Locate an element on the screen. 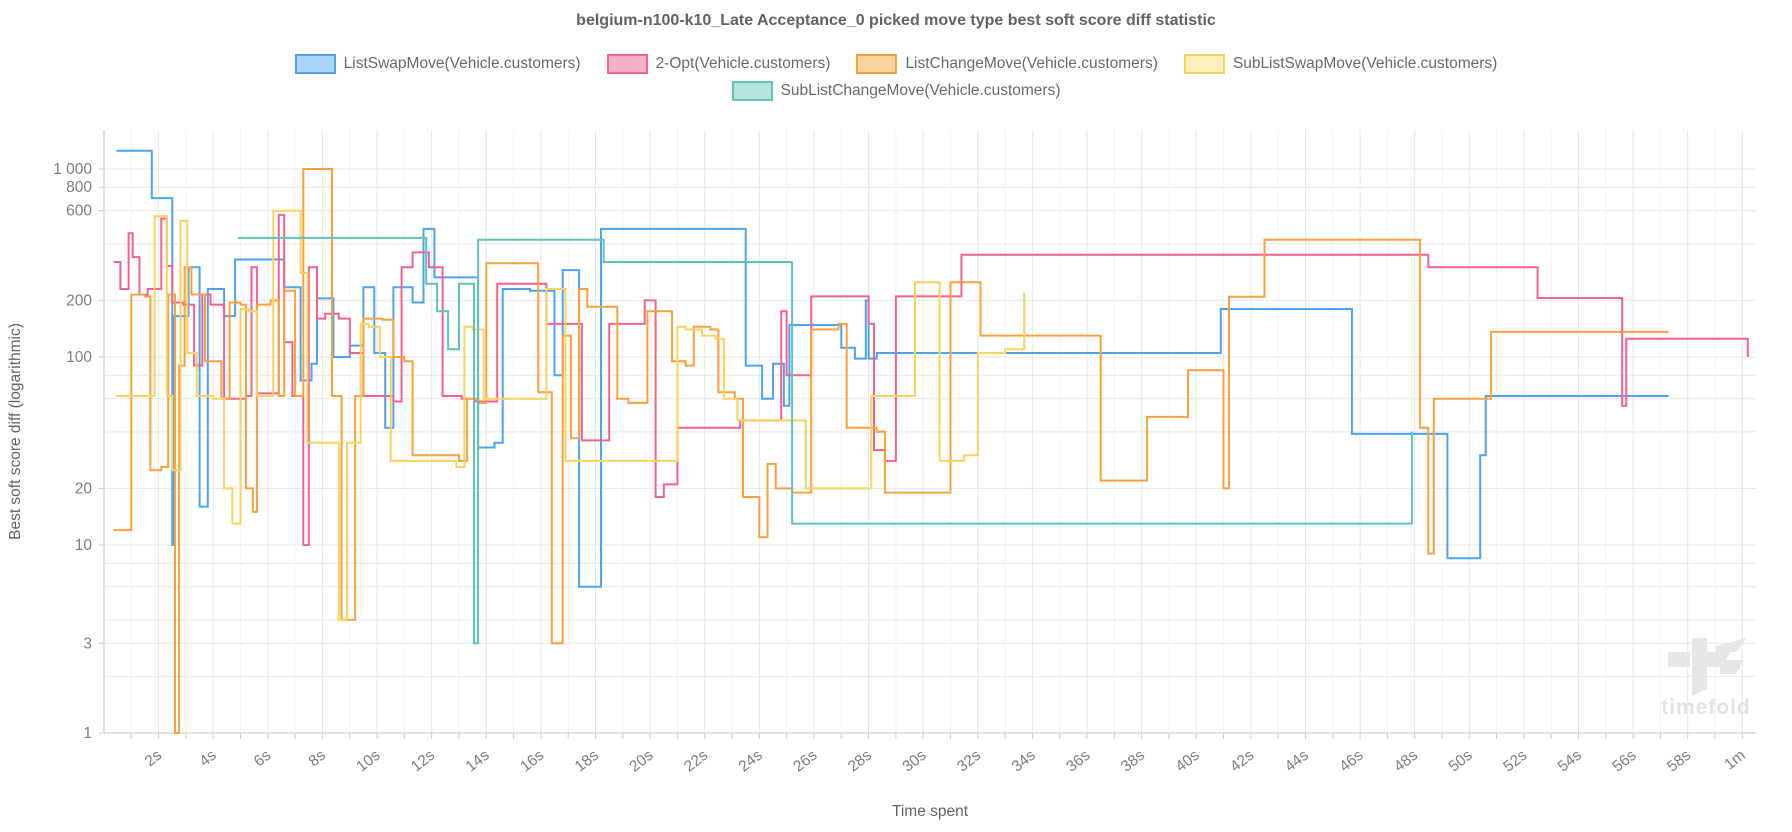 This screenshot has height=832, width=1792. x-tick-label: 22s is located at coordinates (696, 761).